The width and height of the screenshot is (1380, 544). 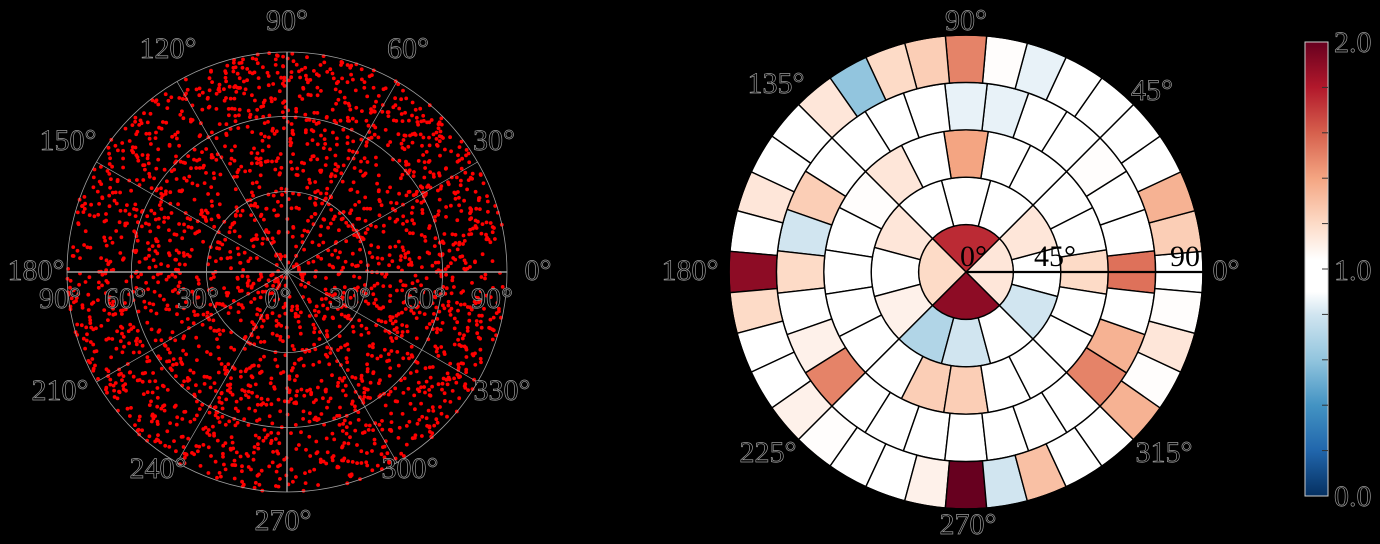 I want to click on radial-label-90: 90°, so click(x=1191, y=256).